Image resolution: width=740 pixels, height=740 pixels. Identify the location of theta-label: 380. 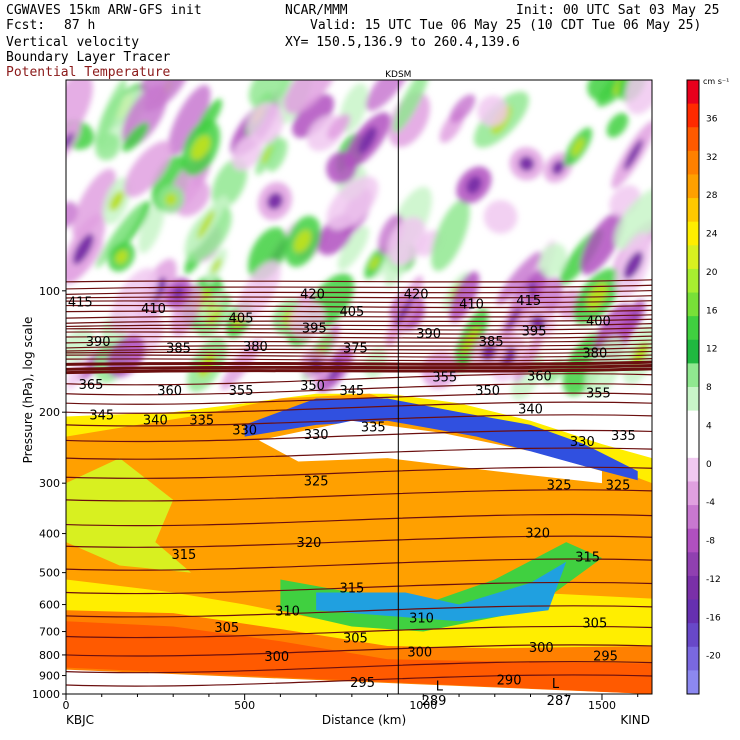
(255, 347).